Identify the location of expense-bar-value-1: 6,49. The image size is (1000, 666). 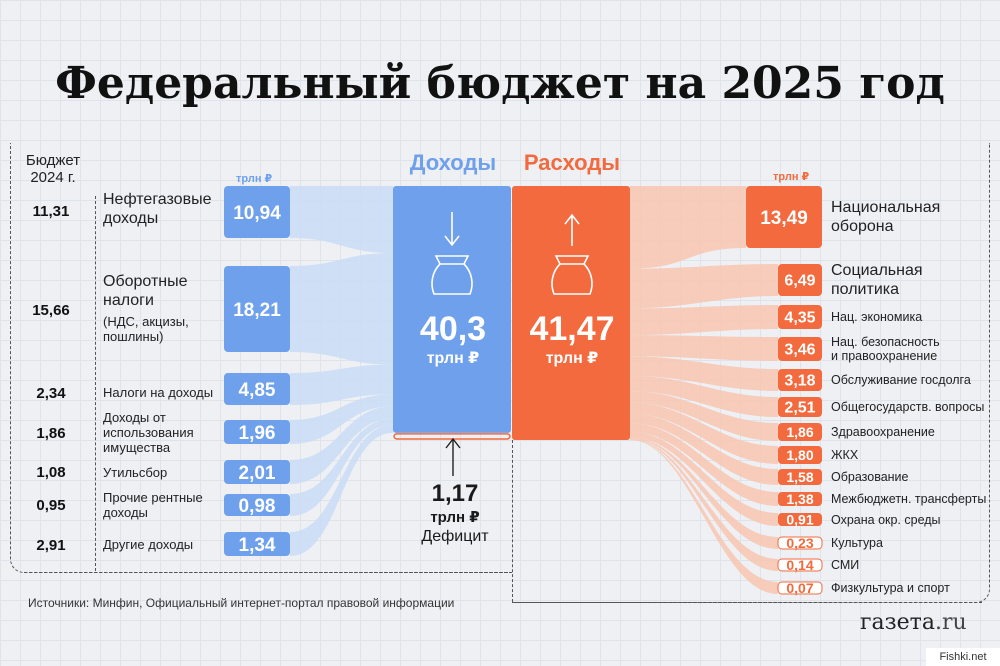
(799, 281).